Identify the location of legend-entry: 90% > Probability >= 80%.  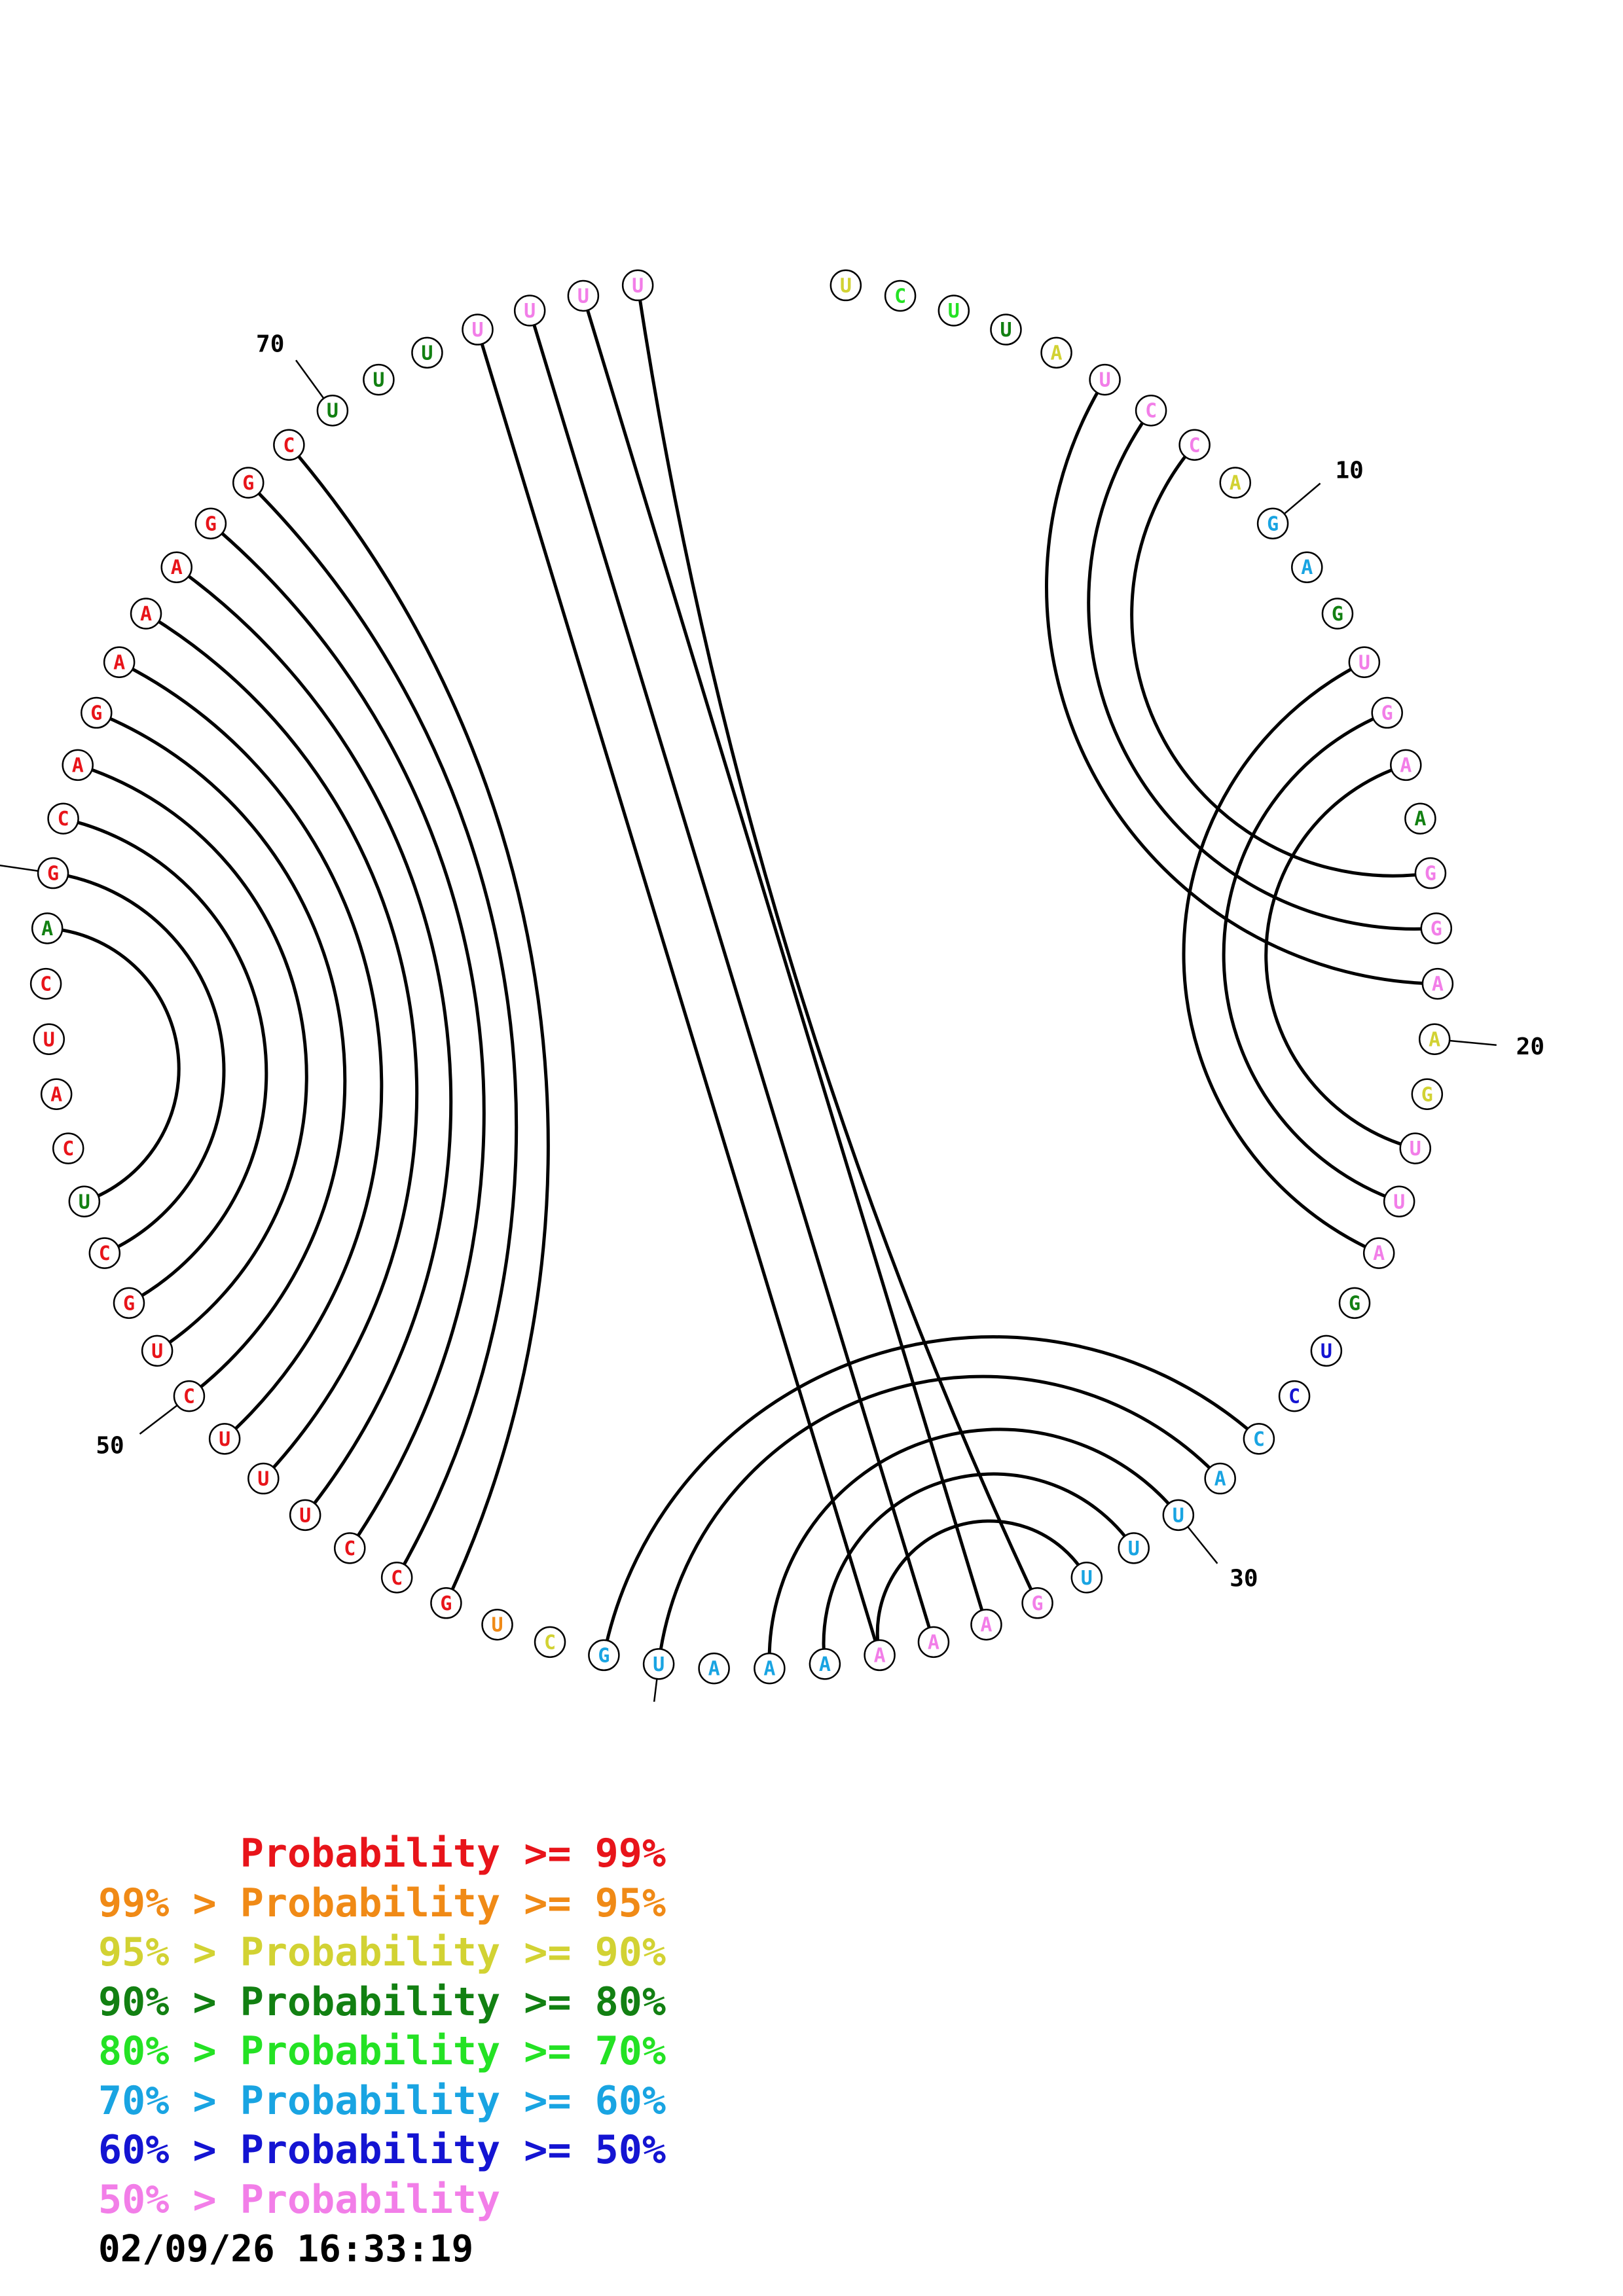
(382, 2003).